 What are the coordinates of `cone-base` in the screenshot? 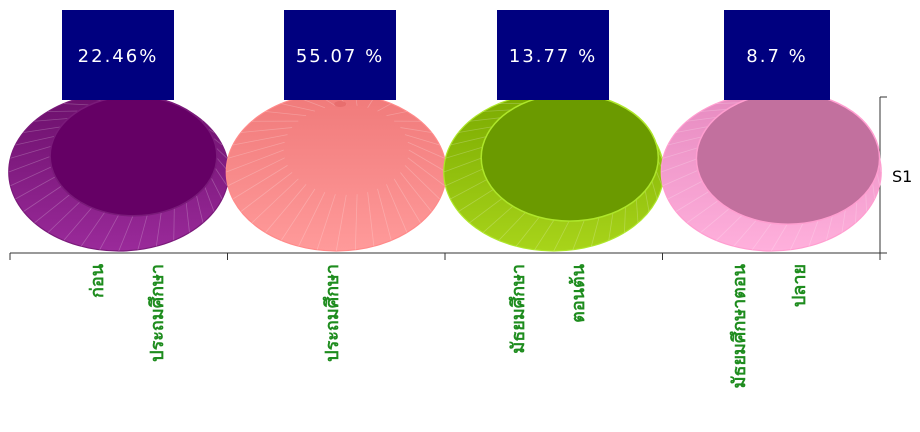 It's located at (336, 172).